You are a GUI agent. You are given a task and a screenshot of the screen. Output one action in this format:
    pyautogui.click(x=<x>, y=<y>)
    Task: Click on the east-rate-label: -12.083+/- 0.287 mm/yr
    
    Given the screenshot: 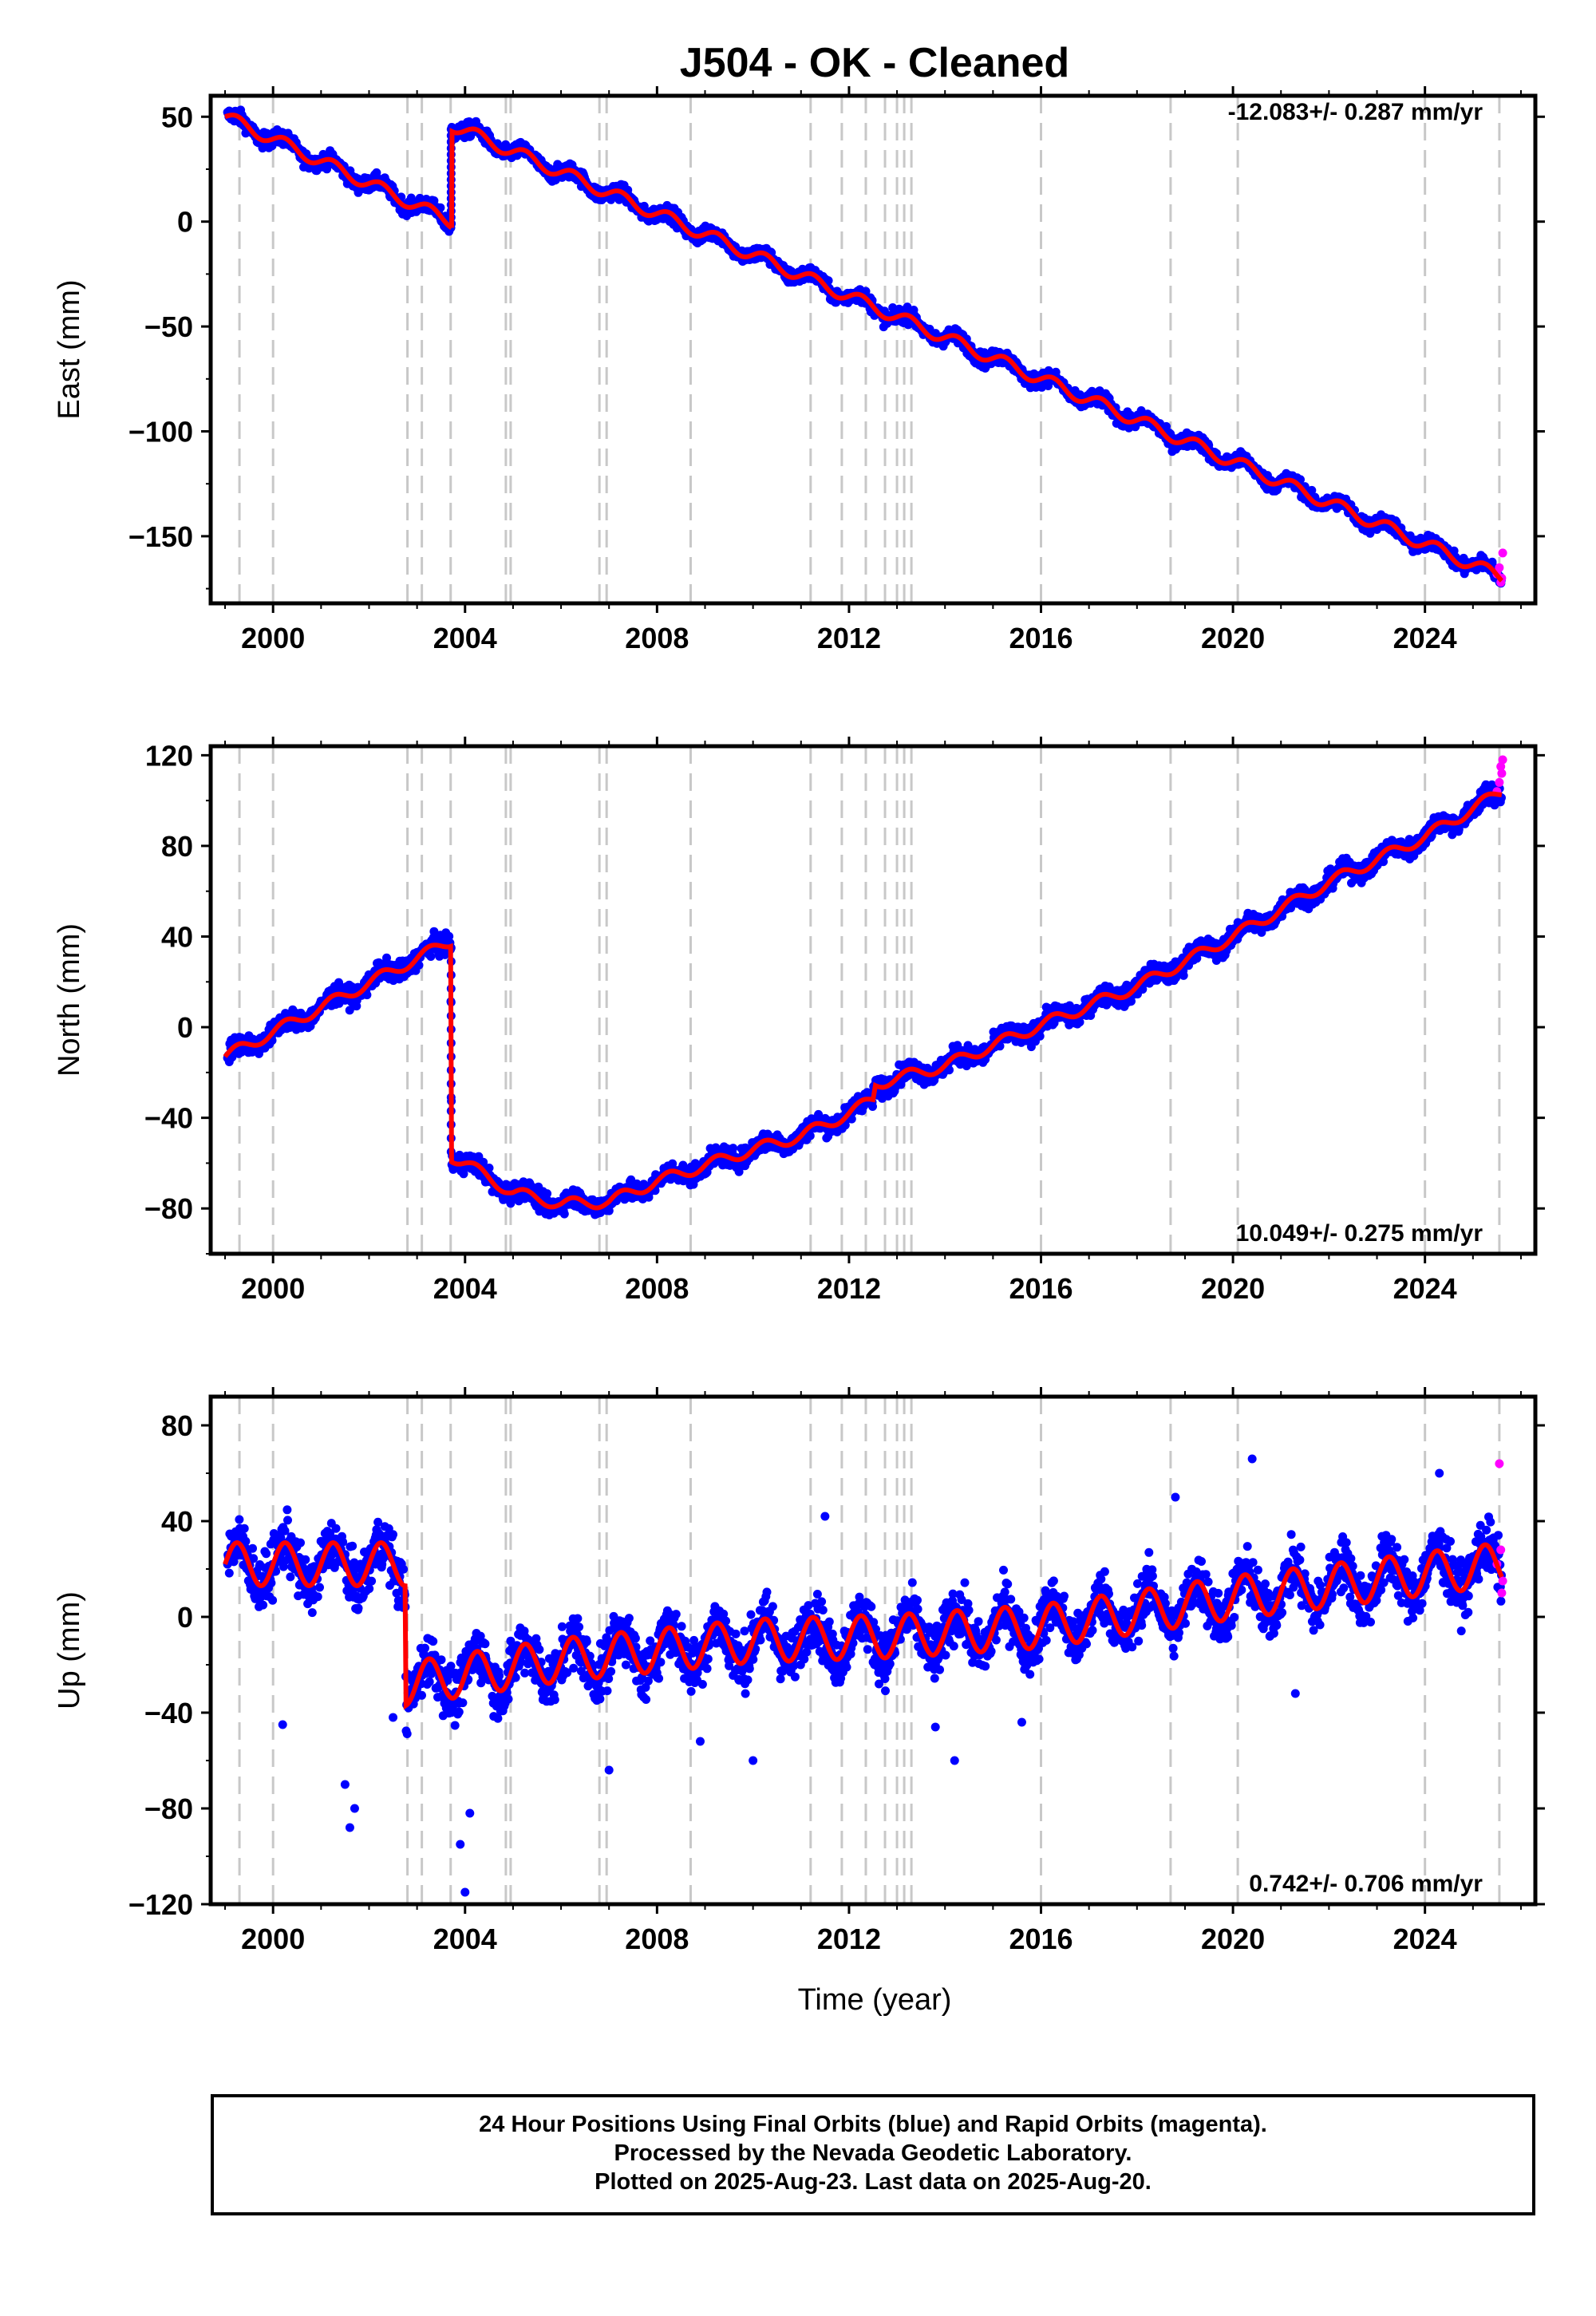 What is the action you would take?
    pyautogui.click(x=1355, y=112)
    